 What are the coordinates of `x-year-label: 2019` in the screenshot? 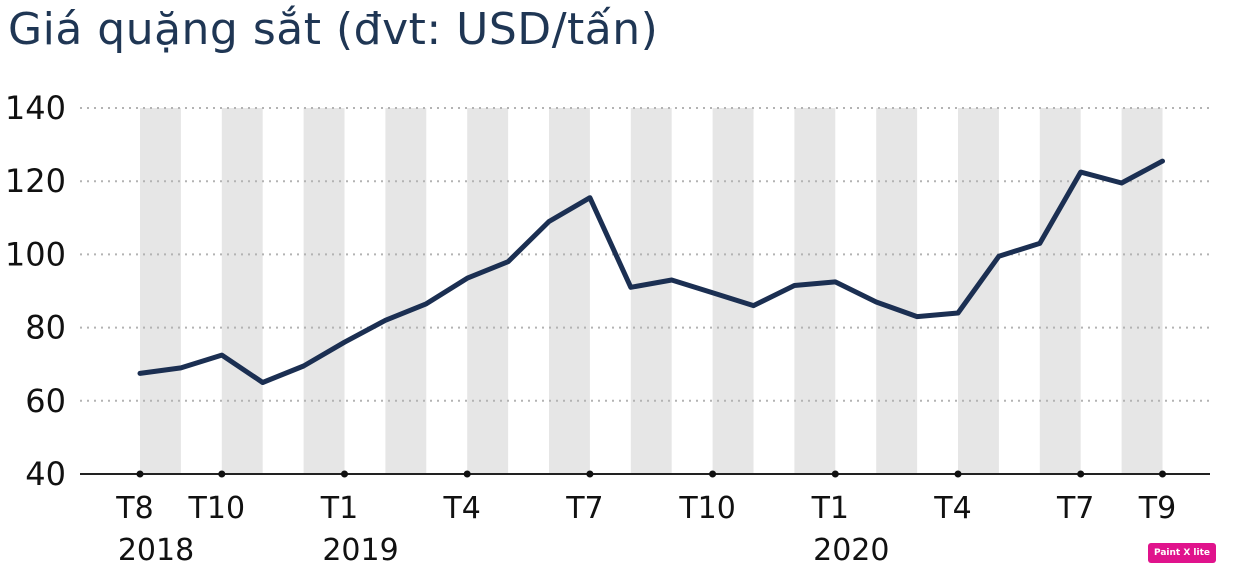 It's located at (360, 550).